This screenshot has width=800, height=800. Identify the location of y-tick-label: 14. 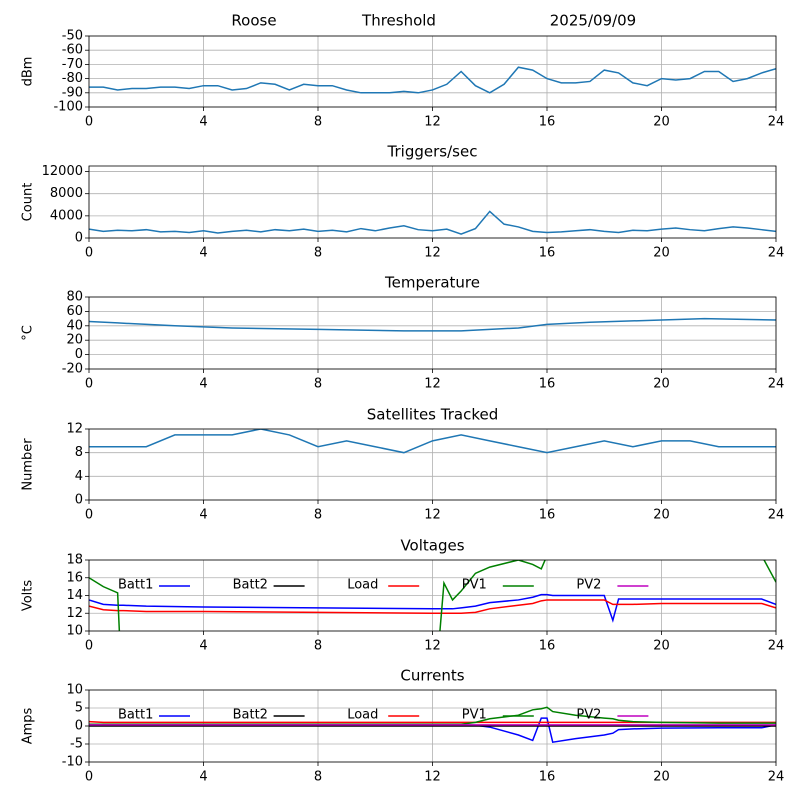
(74, 595).